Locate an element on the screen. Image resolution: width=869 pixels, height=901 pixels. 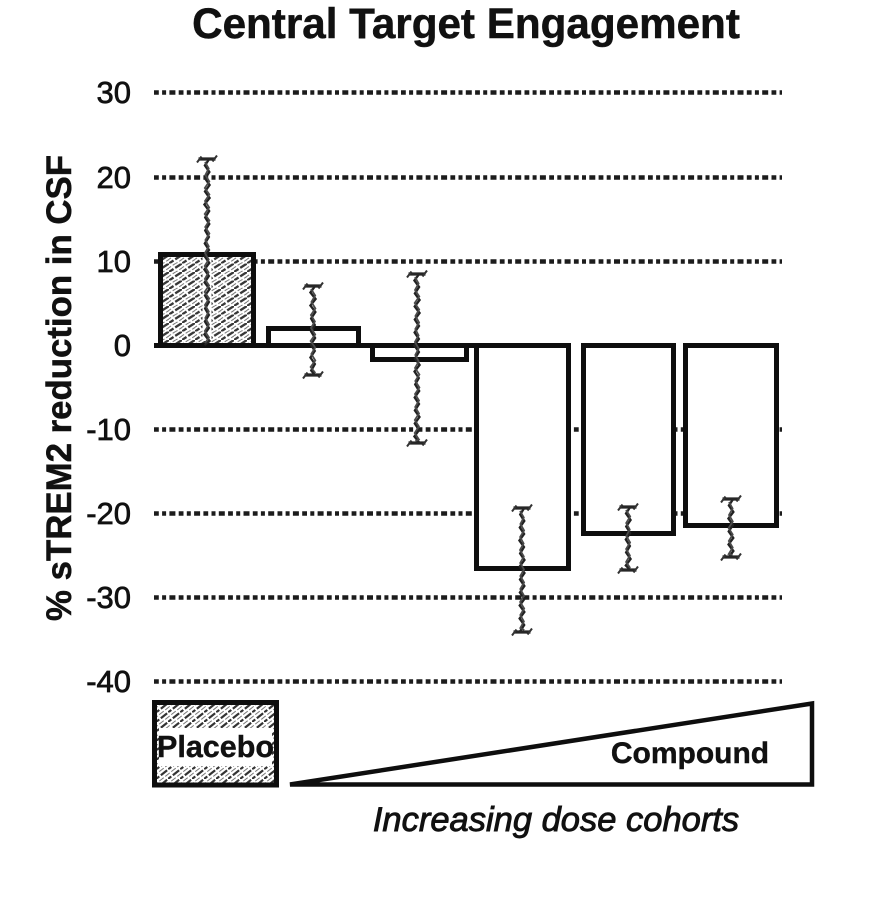
svg-text: -40 is located at coordinates (108, 681).